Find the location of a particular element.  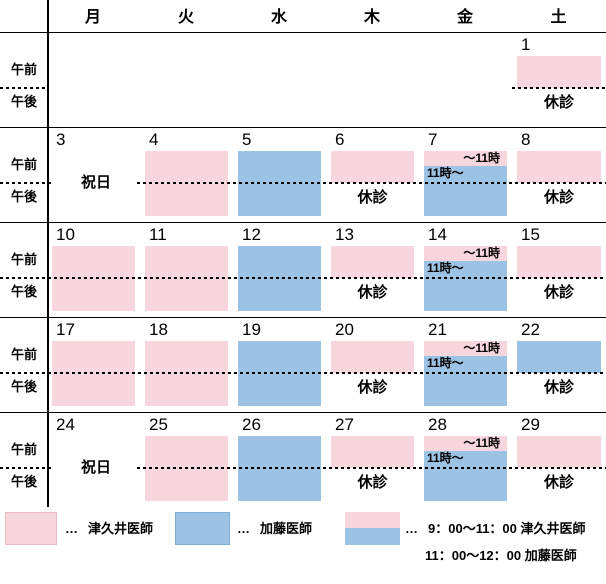

closed-day15-pm: 休診 is located at coordinates (558, 292).